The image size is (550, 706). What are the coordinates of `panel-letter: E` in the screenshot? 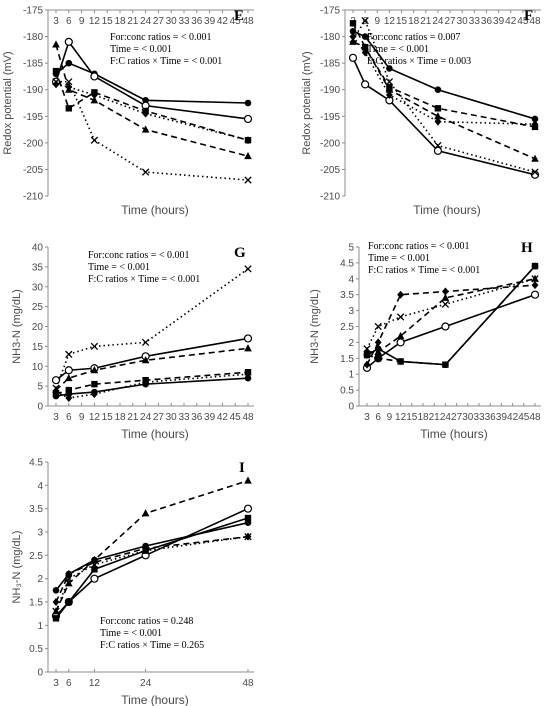 It's located at (239, 16).